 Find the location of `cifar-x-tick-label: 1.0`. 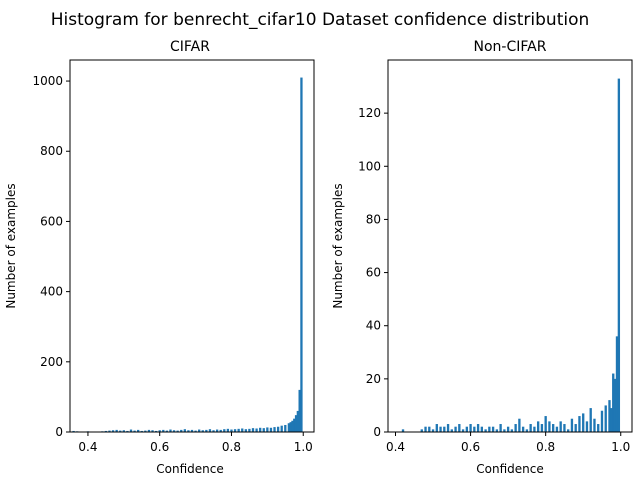

cifar-x-tick-label: 1.0 is located at coordinates (303, 447).